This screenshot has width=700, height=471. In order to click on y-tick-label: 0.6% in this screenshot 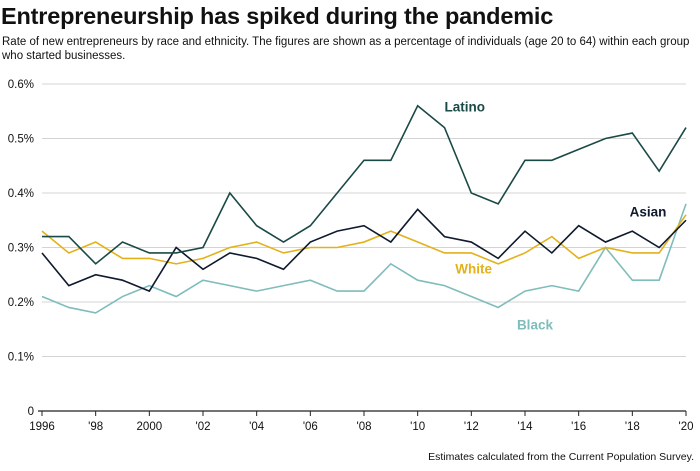, I will do `click(21, 85)`.